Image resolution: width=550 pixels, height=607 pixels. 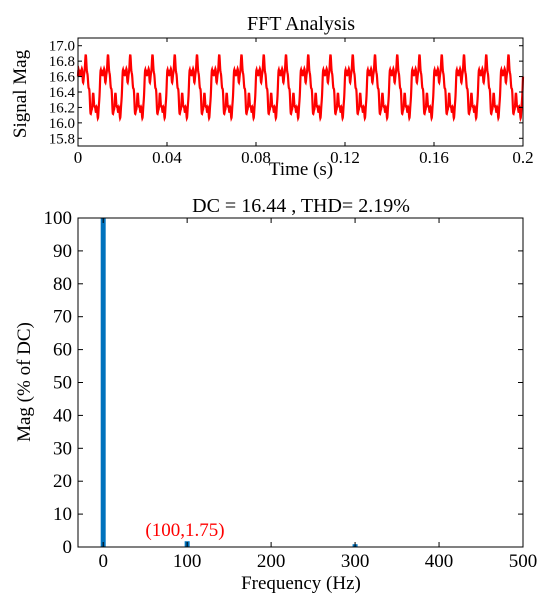 I want to click on spectrum-x-axis-label: Frequency (Hz), so click(x=301, y=583).